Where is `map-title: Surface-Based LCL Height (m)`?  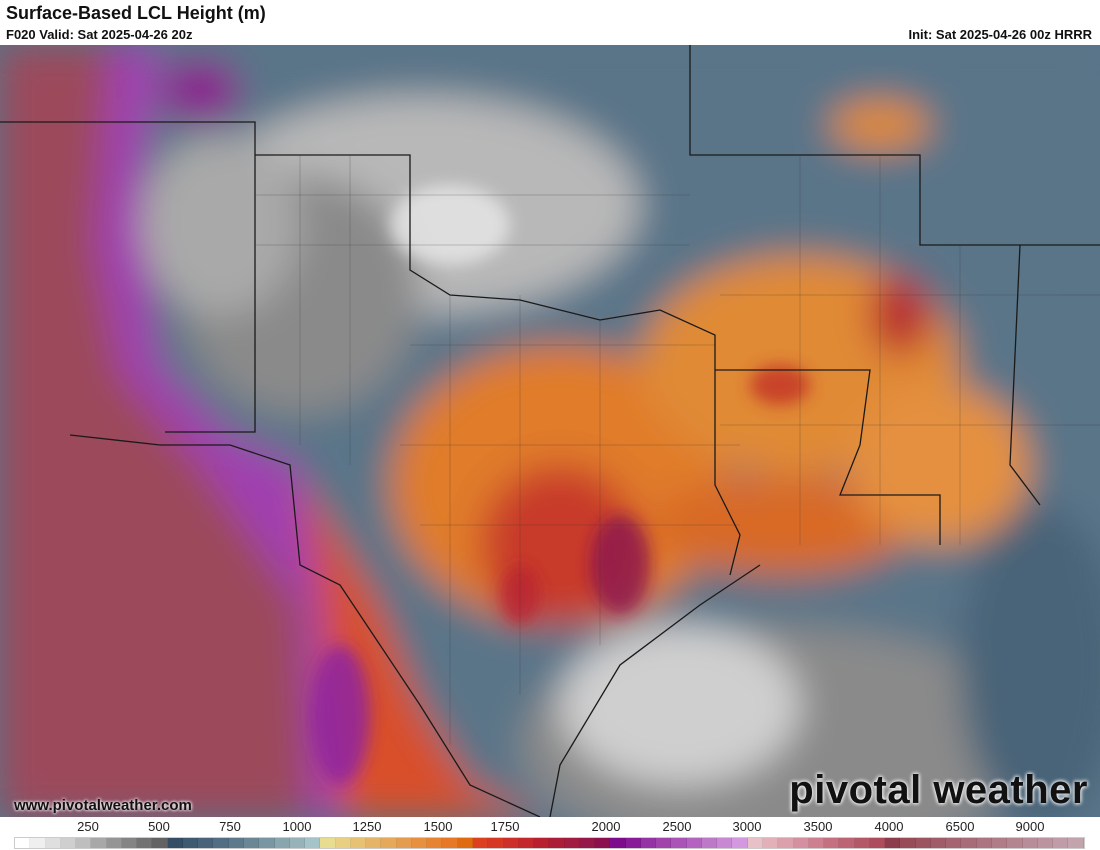 map-title: Surface-Based LCL Height (m) is located at coordinates (136, 13).